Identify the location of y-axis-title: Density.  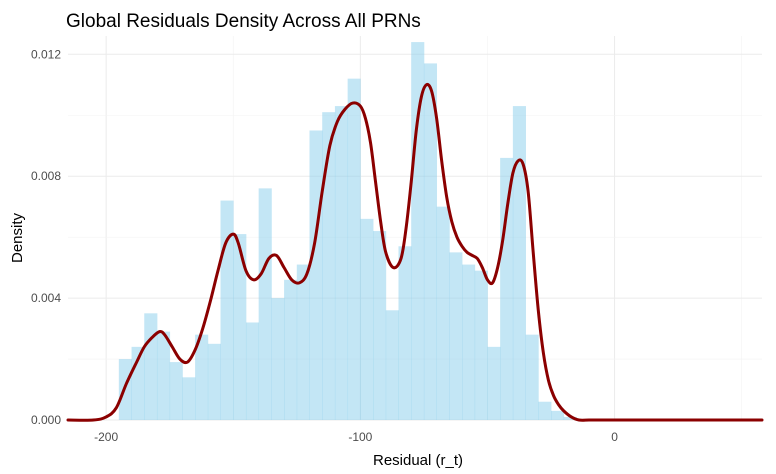
(17, 237).